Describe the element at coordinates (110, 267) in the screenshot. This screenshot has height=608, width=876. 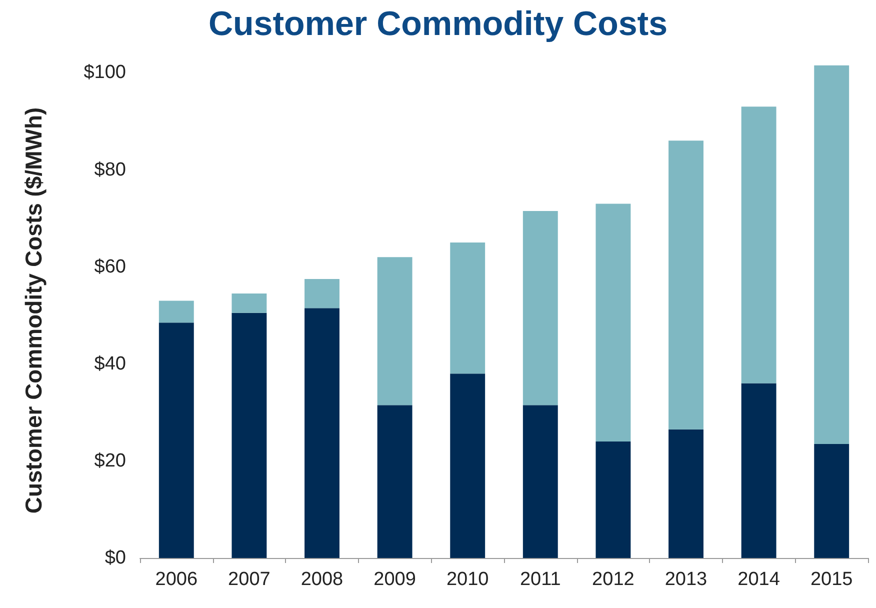
I see `y-tick-label: $60` at that location.